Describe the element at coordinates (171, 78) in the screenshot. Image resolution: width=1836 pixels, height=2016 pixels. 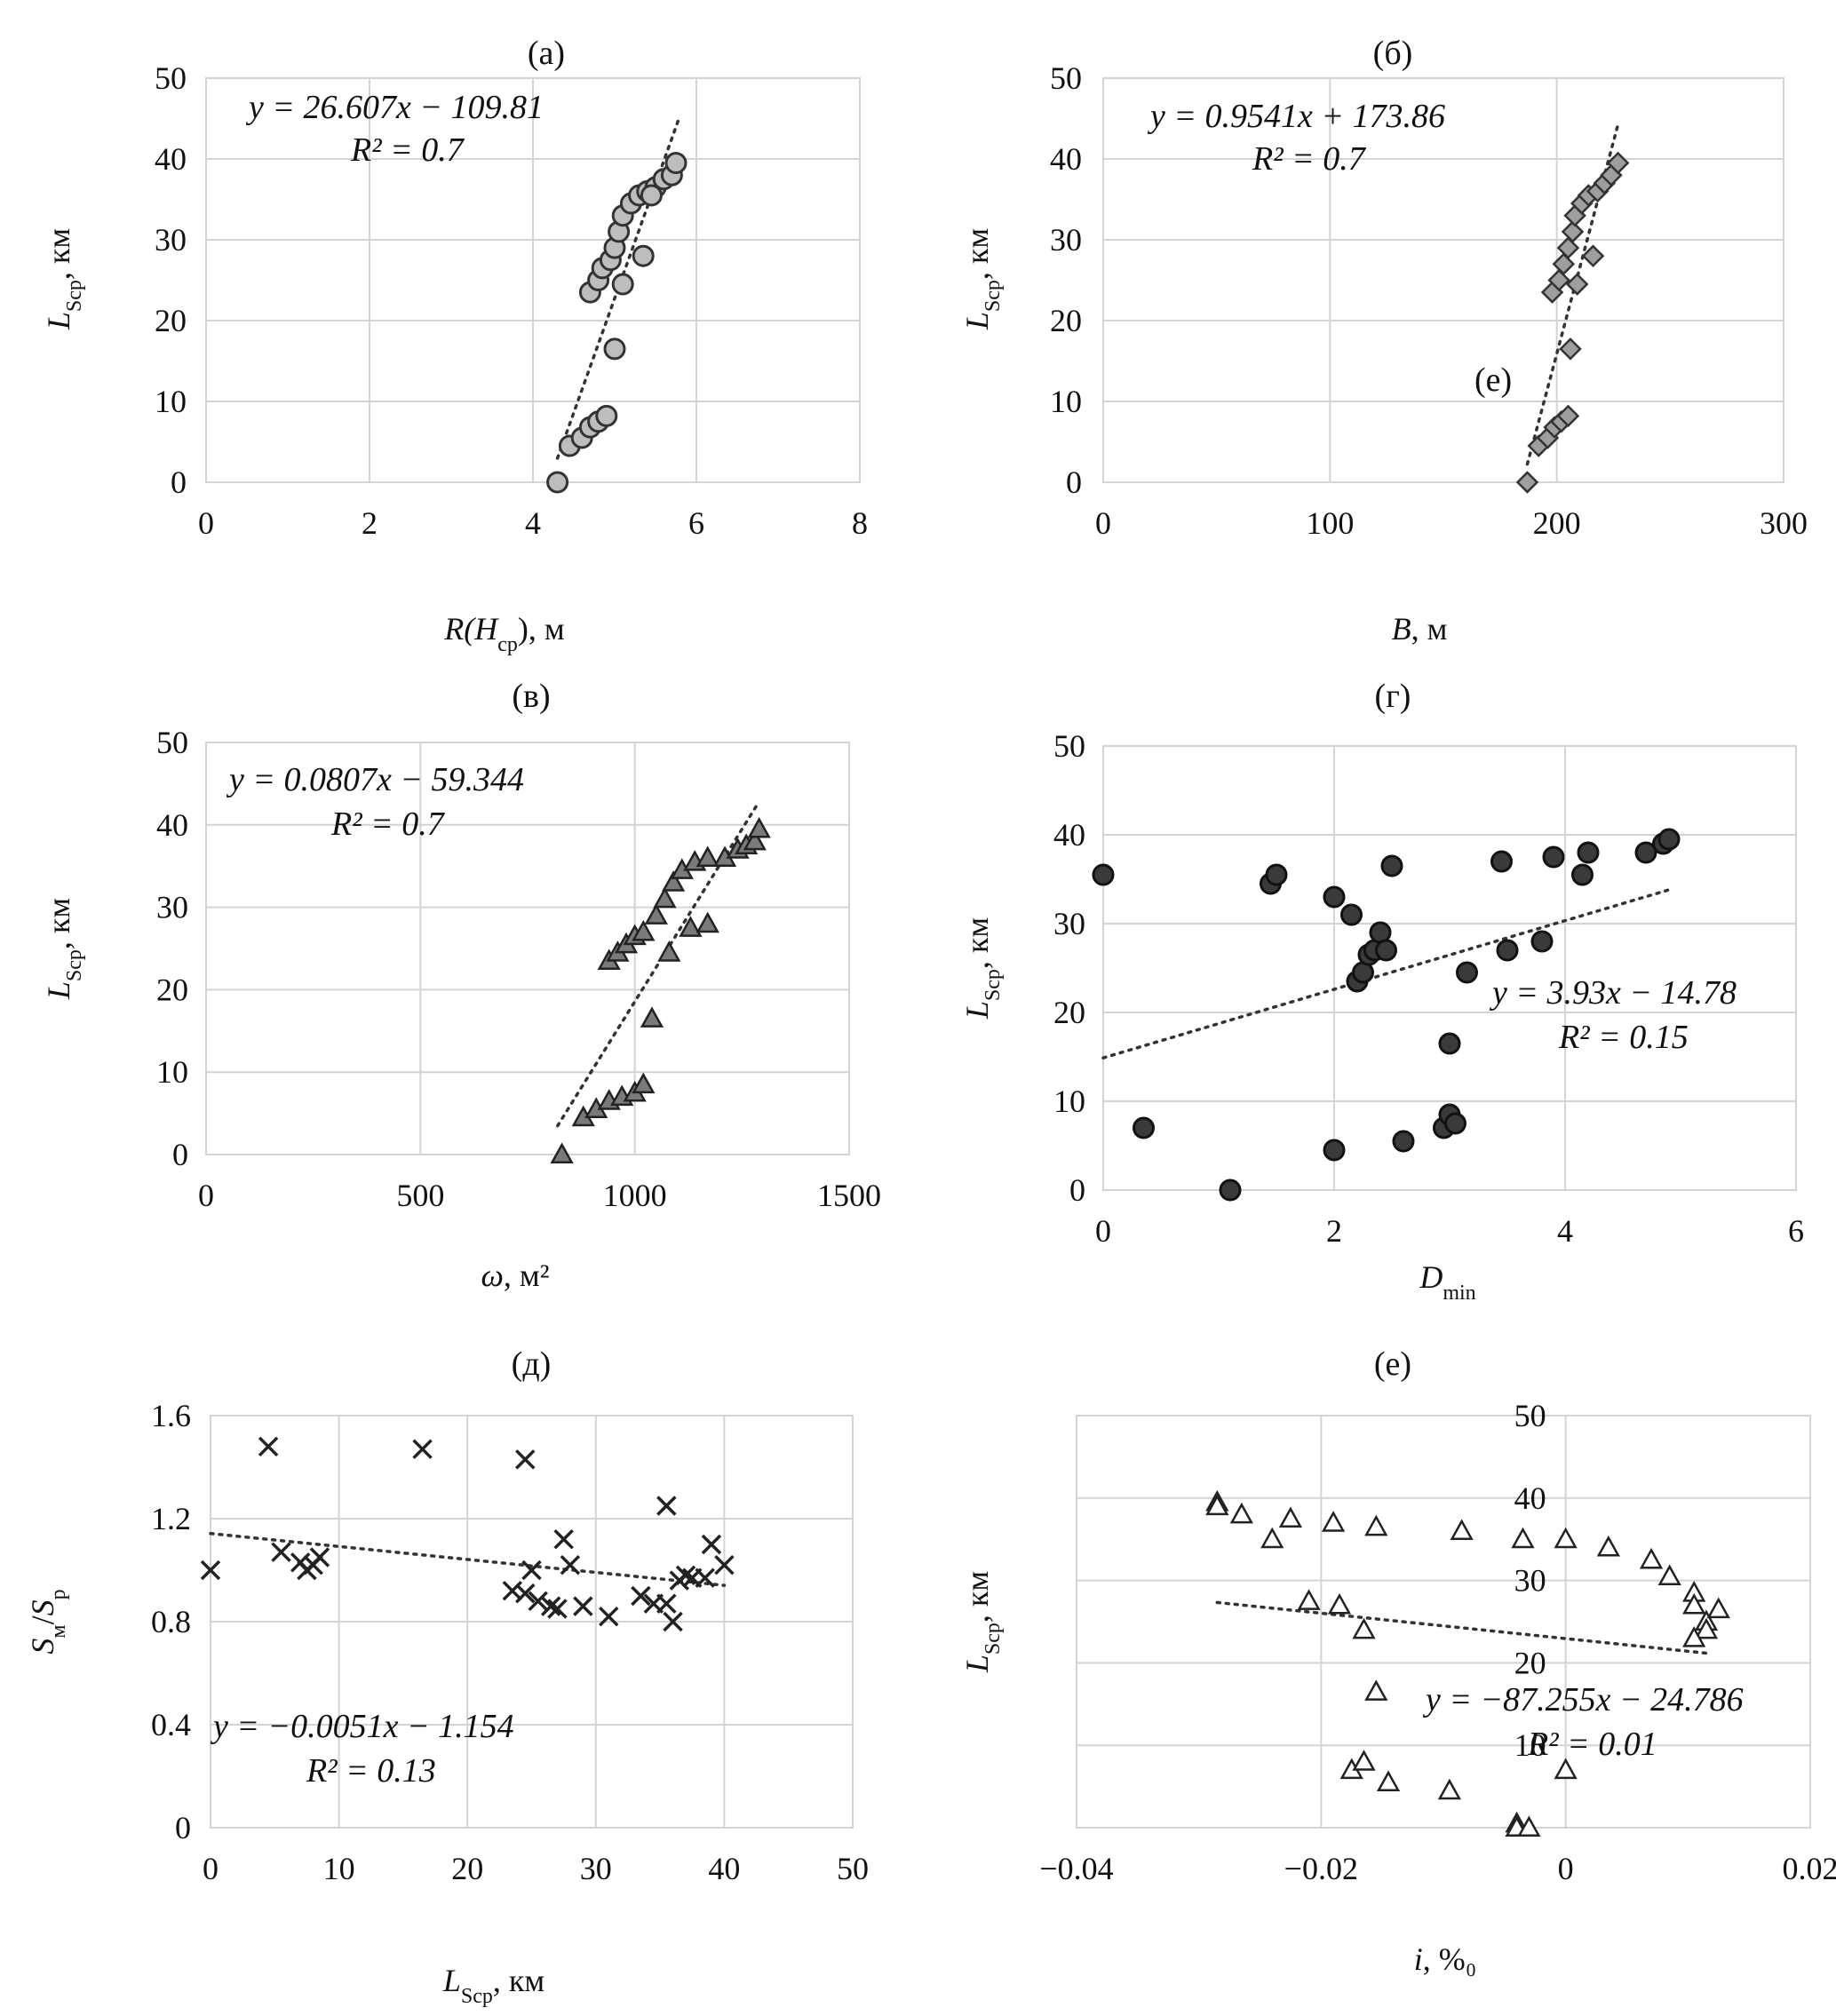
I see `y-tick-label: 50` at that location.